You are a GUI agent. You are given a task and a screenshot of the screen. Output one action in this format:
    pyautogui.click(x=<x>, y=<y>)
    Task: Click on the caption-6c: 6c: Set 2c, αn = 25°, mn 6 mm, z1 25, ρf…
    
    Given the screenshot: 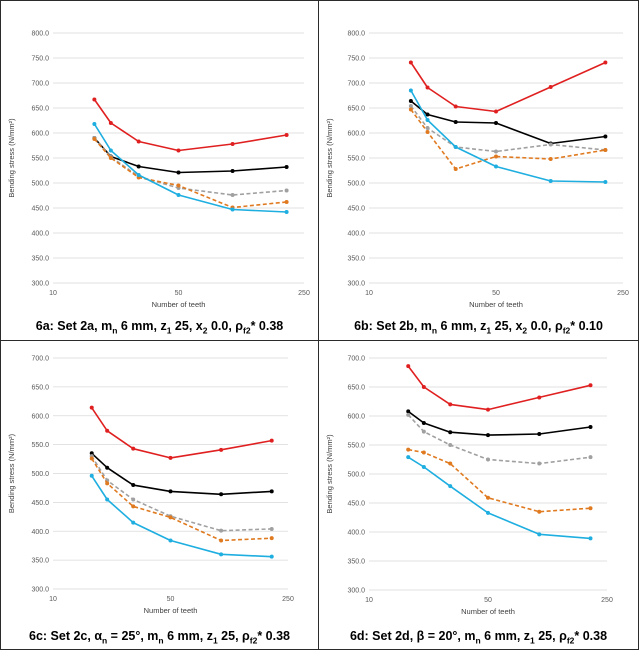 What is the action you would take?
    pyautogui.click(x=159, y=637)
    